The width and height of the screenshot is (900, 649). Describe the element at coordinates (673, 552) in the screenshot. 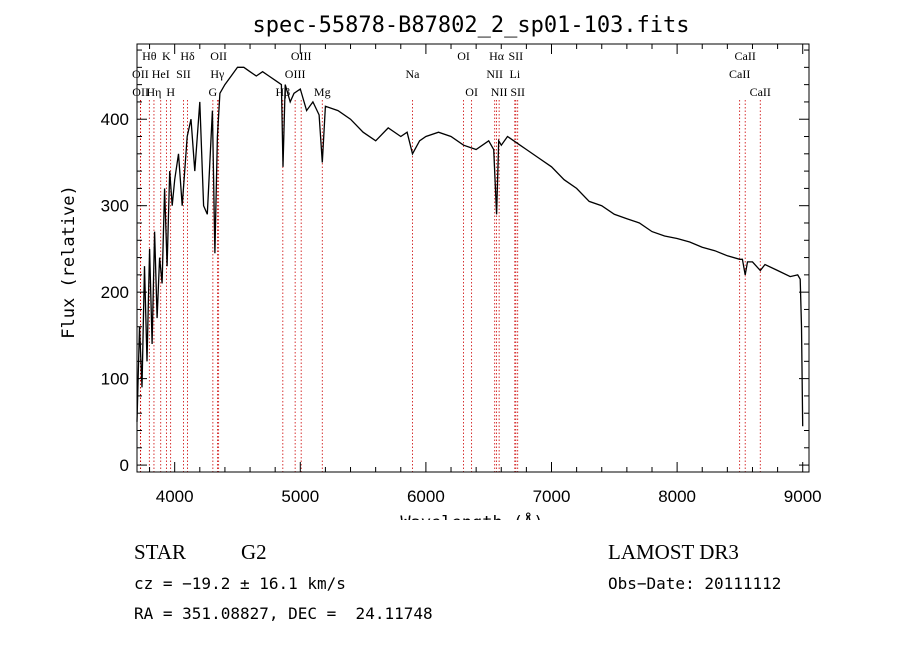

I see `survey-name: LAMOST DR3` at that location.